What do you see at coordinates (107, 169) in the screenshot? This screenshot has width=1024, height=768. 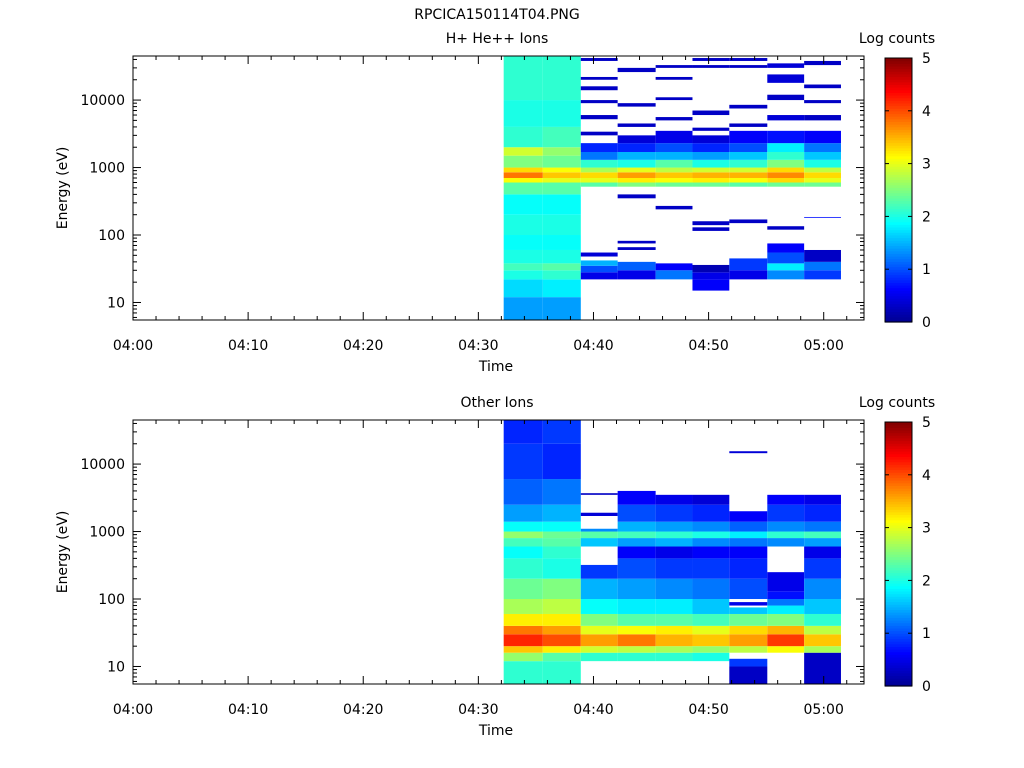 I see `y-tick-label: 1000` at bounding box center [107, 169].